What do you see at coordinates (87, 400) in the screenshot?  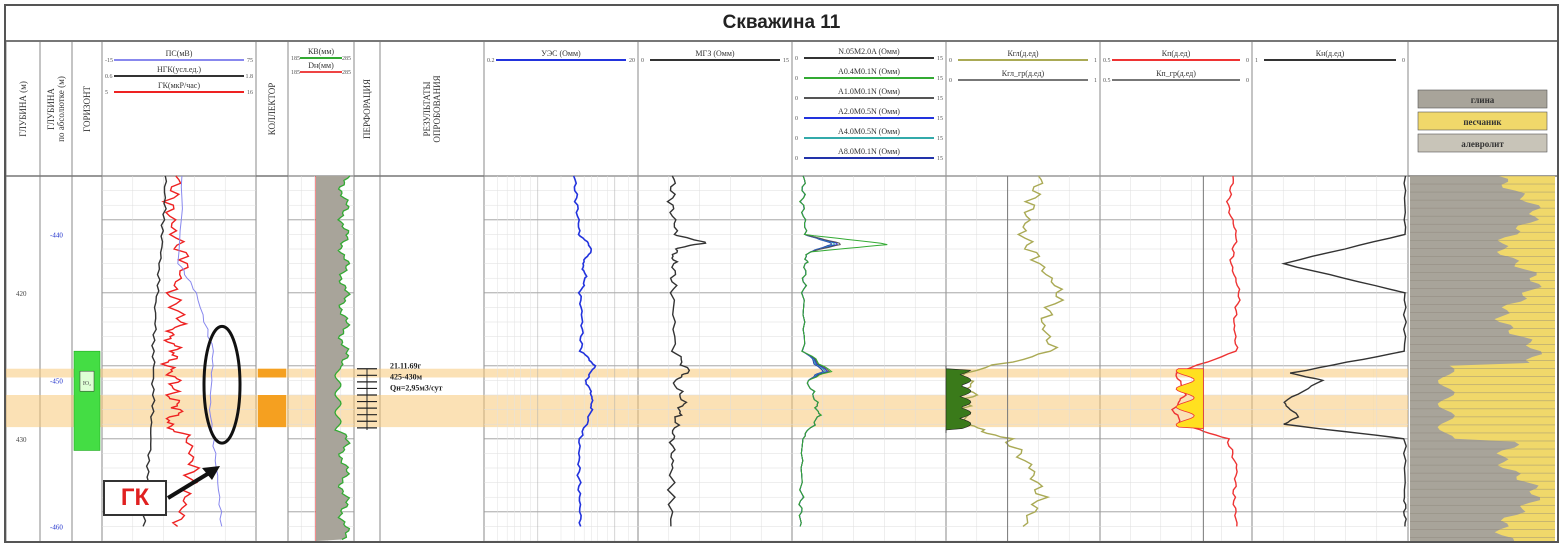 I see `horizon-marker` at bounding box center [87, 400].